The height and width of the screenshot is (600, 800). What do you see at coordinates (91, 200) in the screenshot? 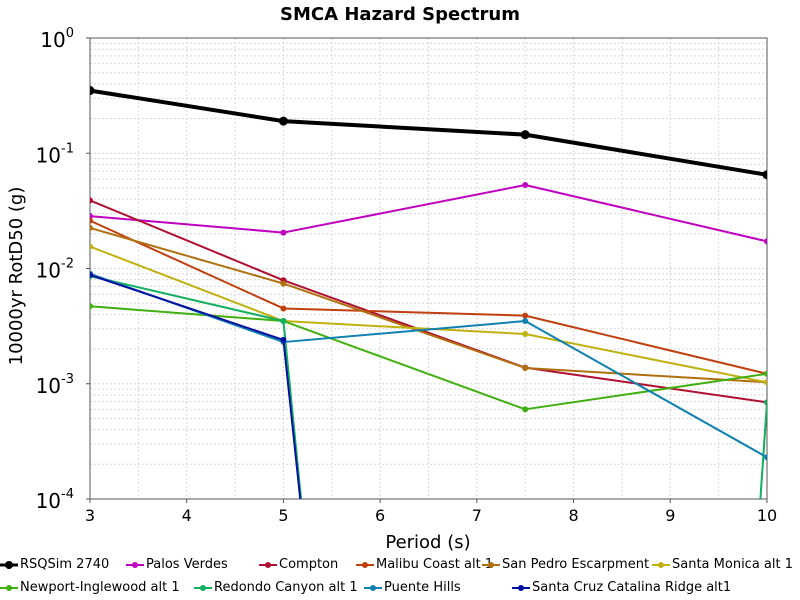
I see `data-point-compton` at bounding box center [91, 200].